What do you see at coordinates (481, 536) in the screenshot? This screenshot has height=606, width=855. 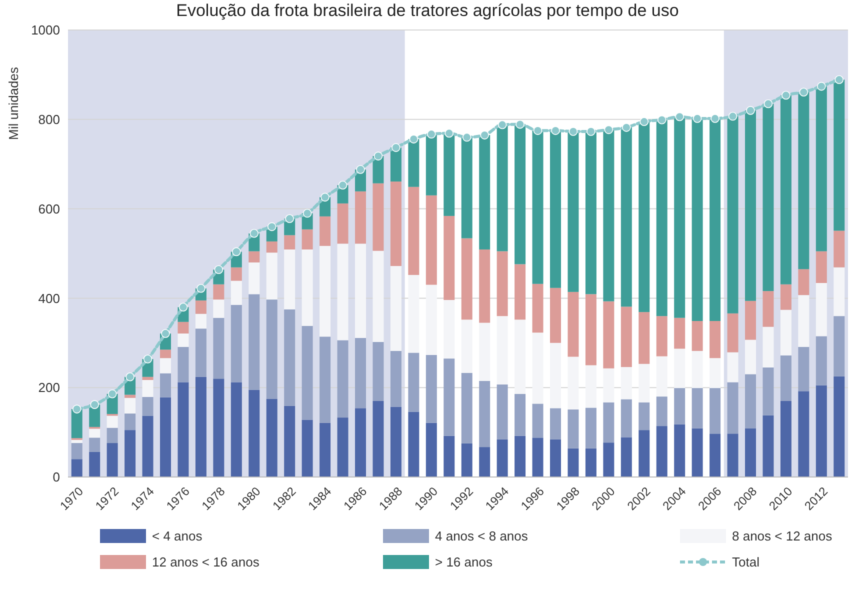 I see `legend-label: 4 anos < 8 anos` at bounding box center [481, 536].